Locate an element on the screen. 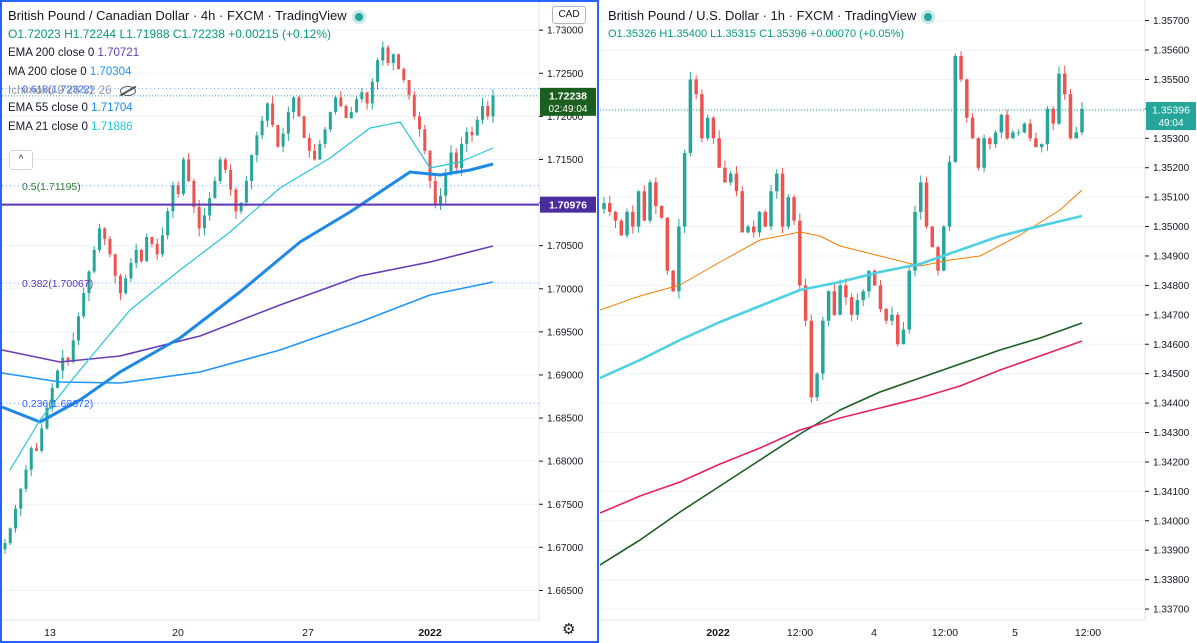 The width and height of the screenshot is (1197, 643). indicator-ichimoku: Ichimoku 9 26 52 26 is located at coordinates (185, 91).